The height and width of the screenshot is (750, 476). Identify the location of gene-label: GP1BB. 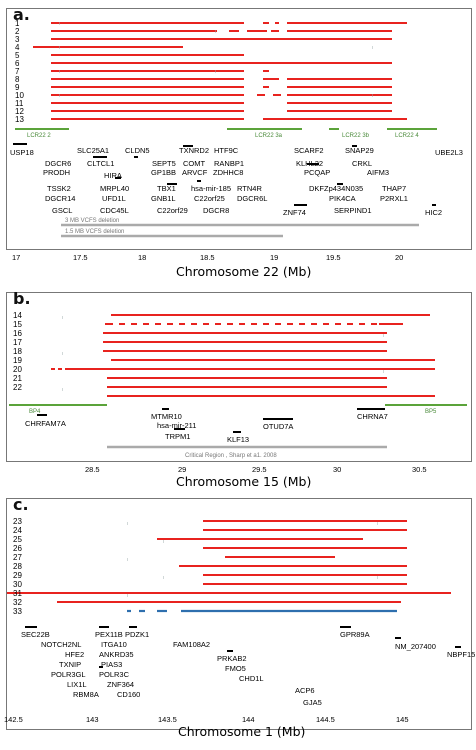
(163, 172).